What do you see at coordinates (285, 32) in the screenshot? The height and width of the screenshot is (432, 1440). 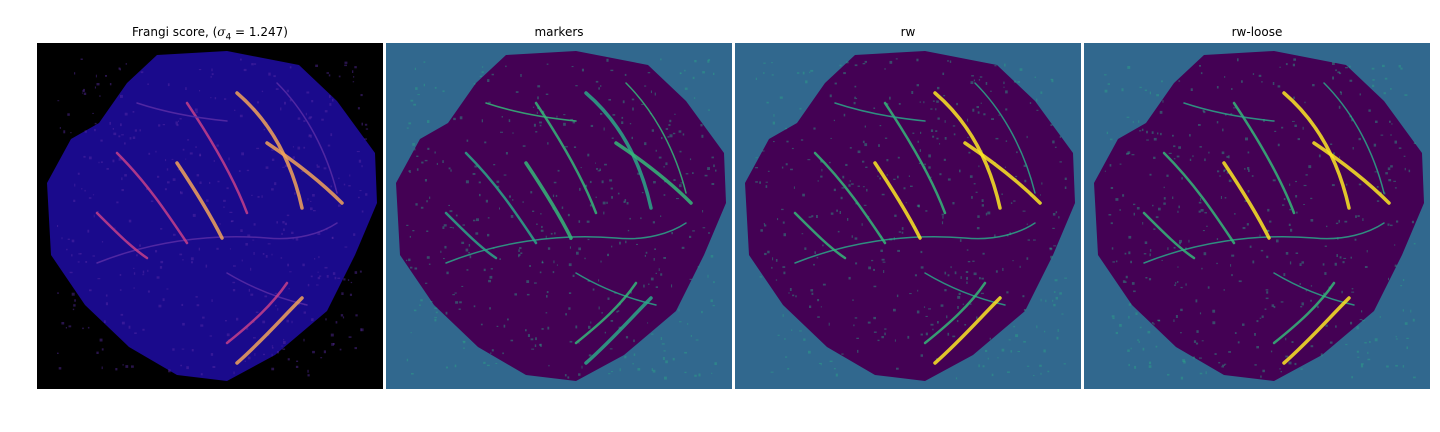 I see `frangi-title-suffix: )` at bounding box center [285, 32].